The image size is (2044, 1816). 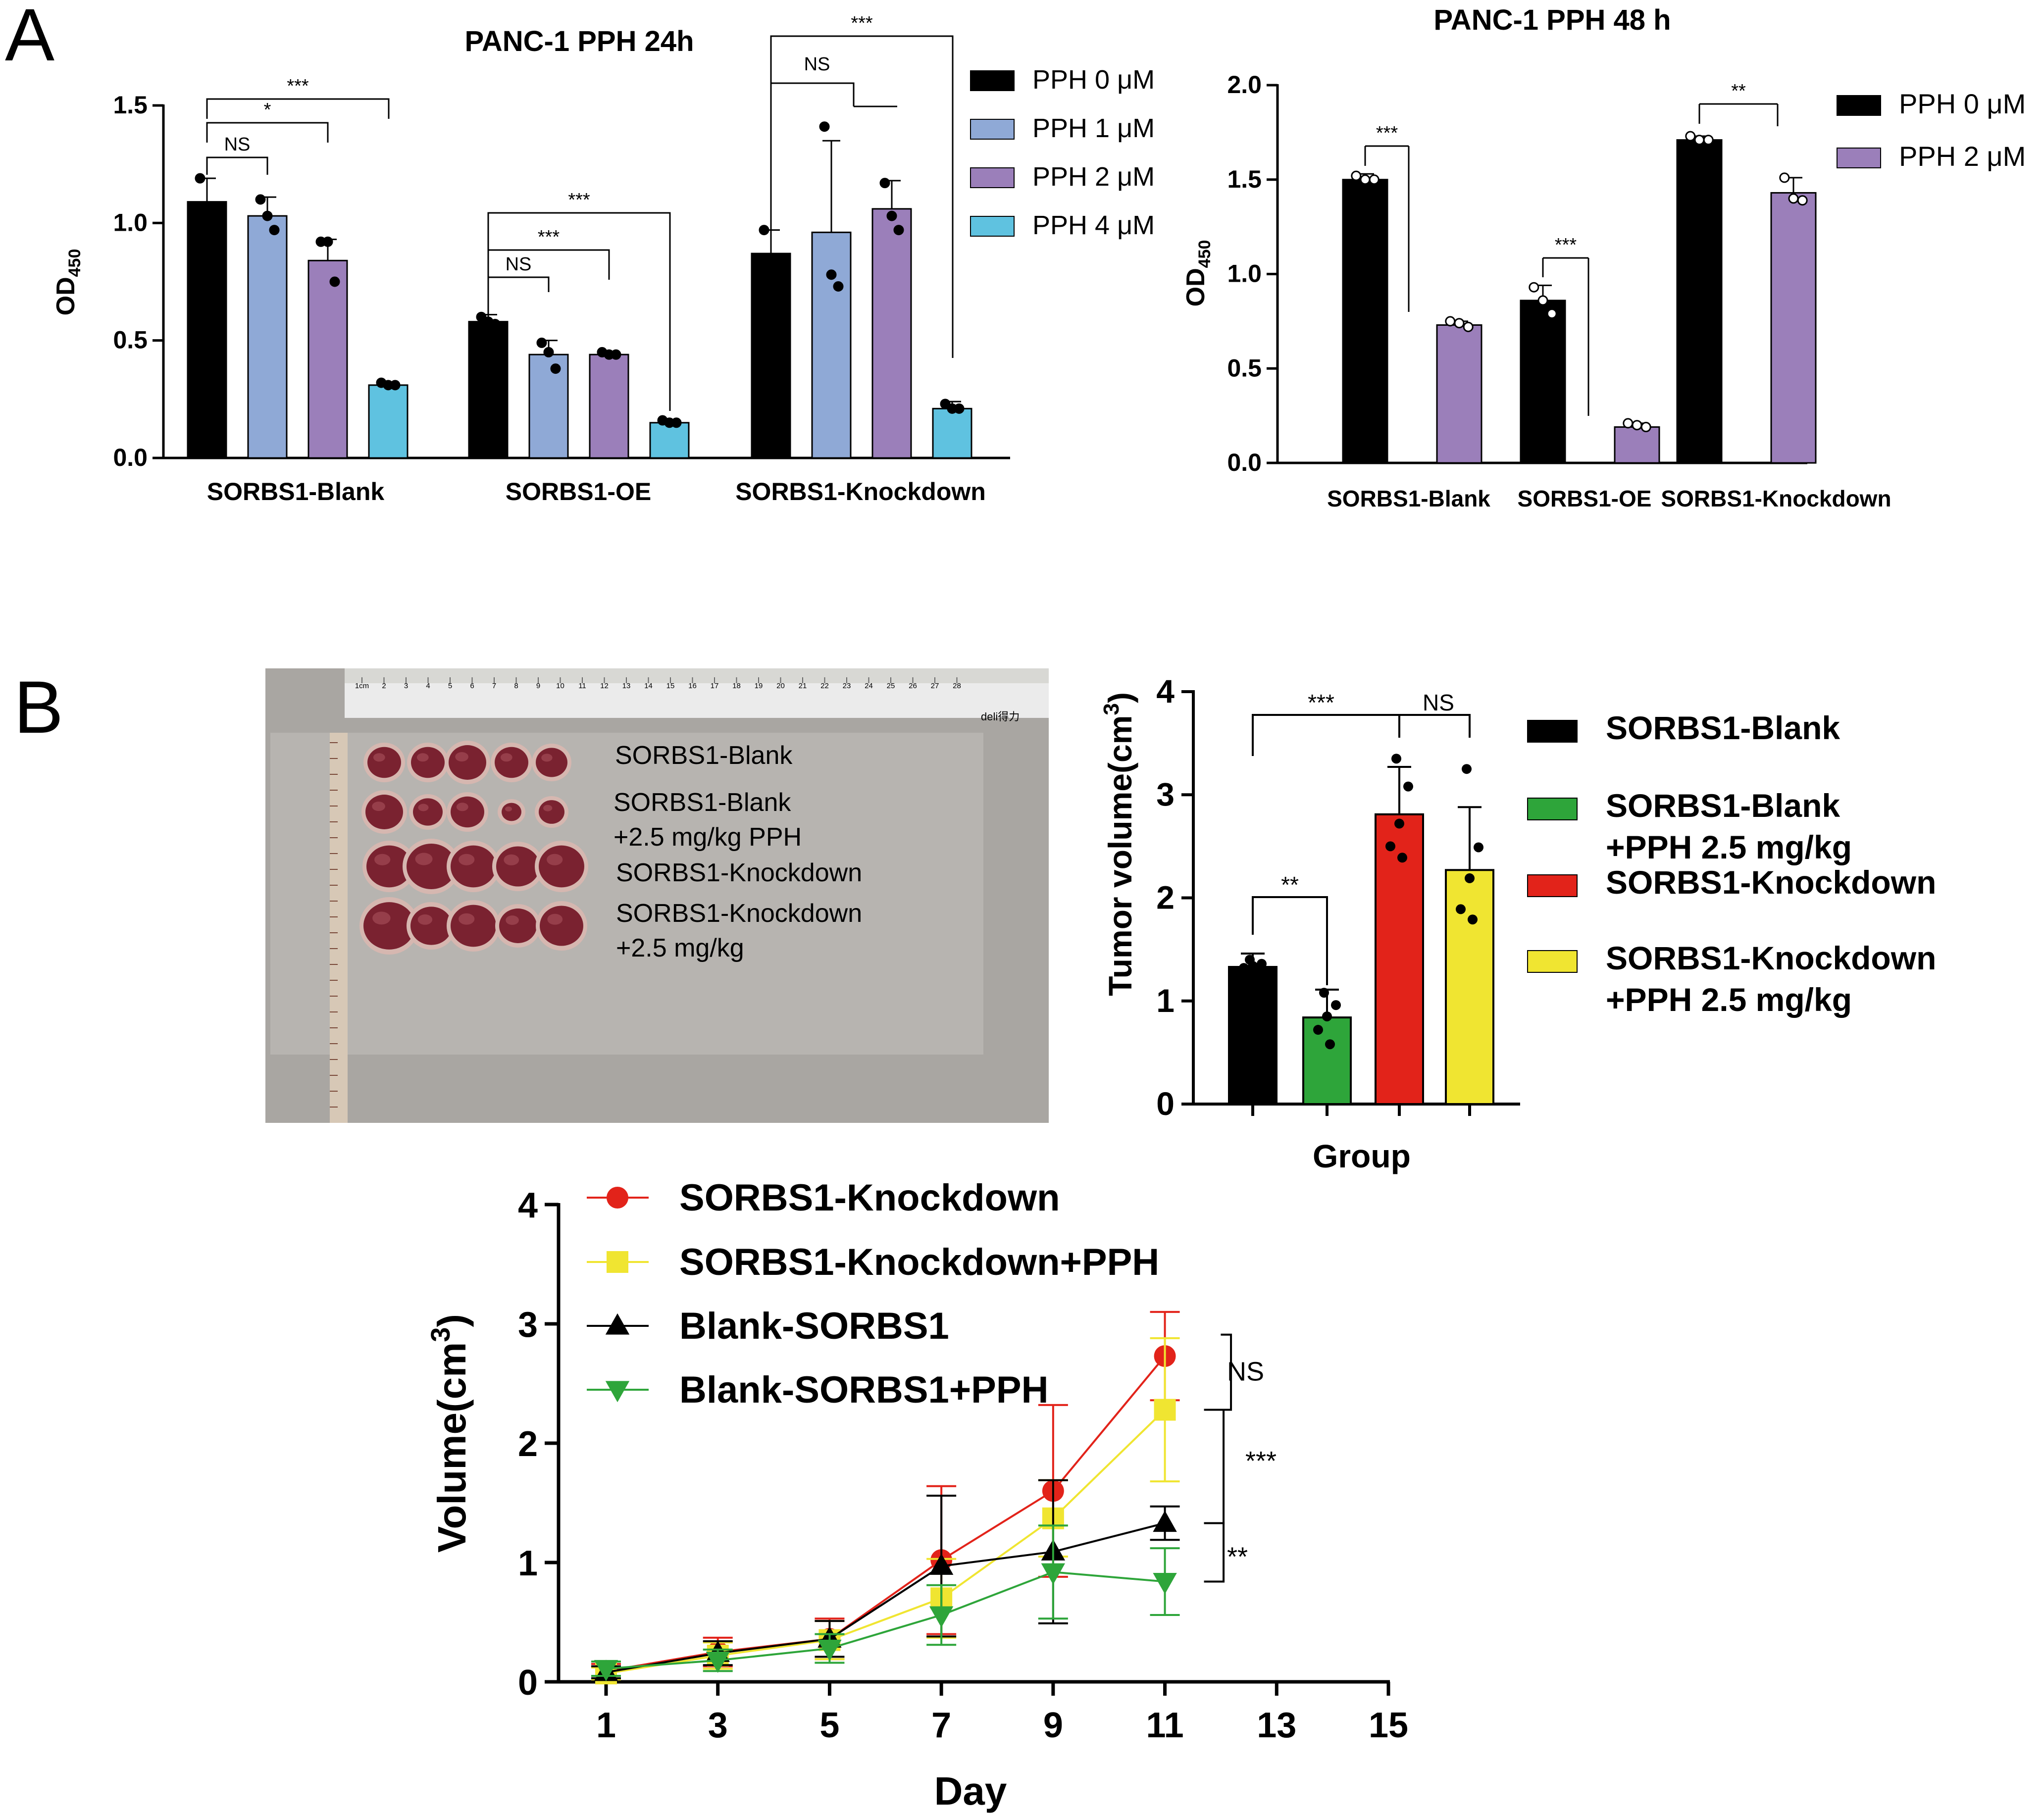 What do you see at coordinates (739, 873) in the screenshot?
I see `photo-label-knockdown: SORBS1-Knockdown` at bounding box center [739, 873].